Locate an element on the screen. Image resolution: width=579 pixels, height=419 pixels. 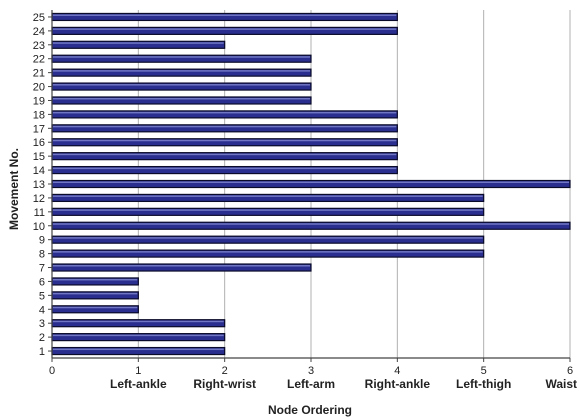
y-tick-label-4: 4 is located at coordinates (42, 310).